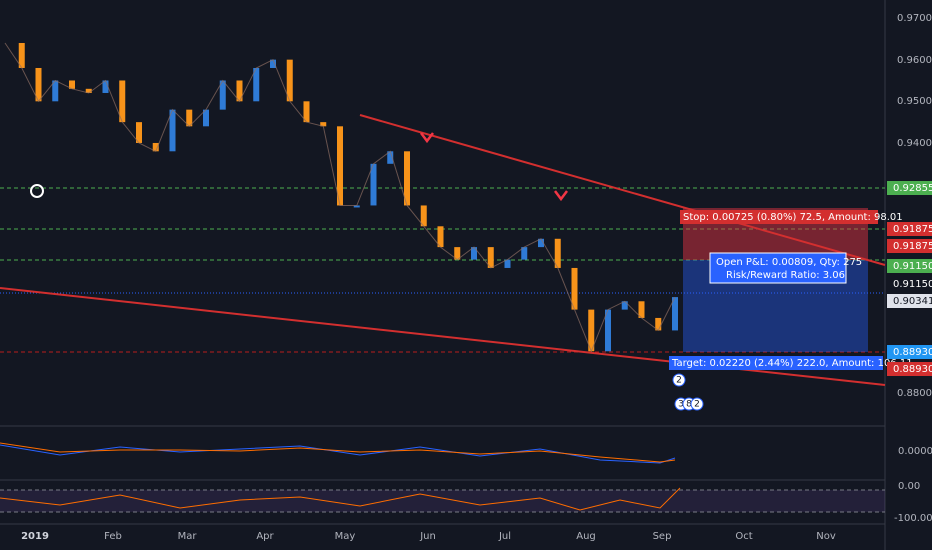 The height and width of the screenshot is (550, 932). What do you see at coordinates (113, 536) in the screenshot?
I see `time-label: Feb` at bounding box center [113, 536].